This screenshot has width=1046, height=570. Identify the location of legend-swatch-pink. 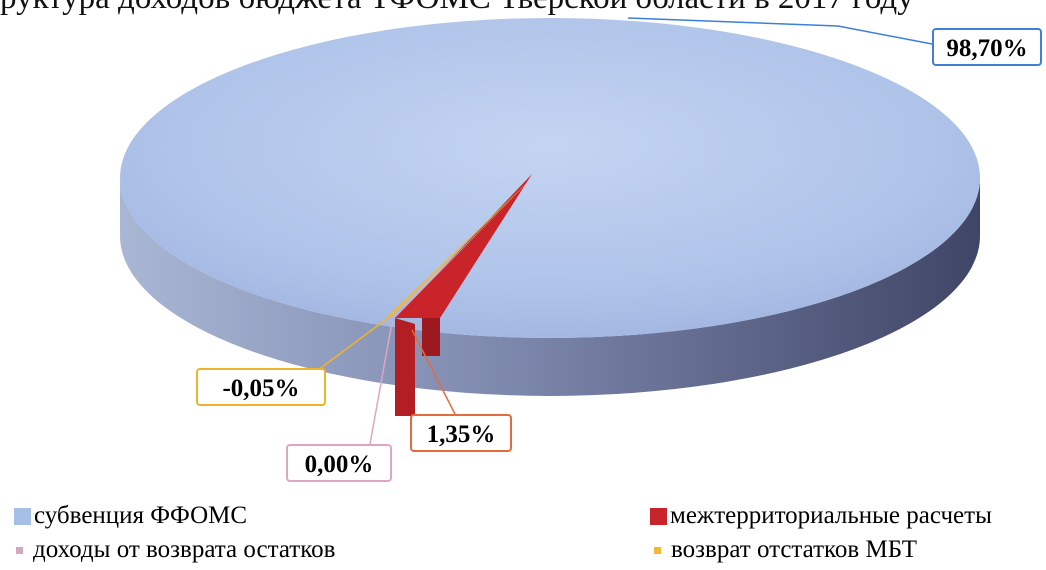
(19, 550).